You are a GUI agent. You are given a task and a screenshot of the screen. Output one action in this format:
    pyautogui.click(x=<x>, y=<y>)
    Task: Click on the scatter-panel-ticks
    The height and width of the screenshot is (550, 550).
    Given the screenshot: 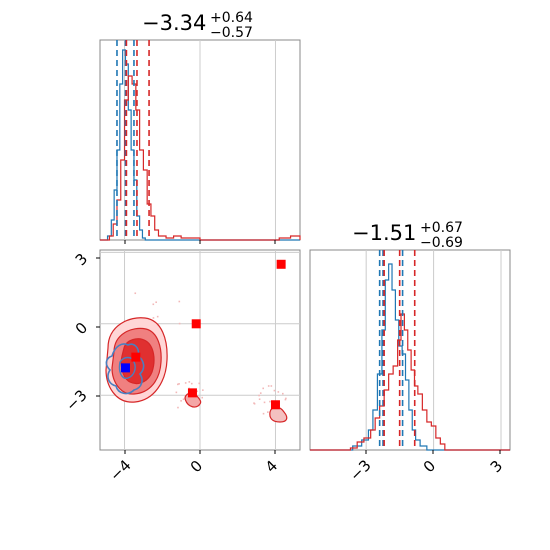 What is the action you would take?
    pyautogui.click(x=186, y=355)
    